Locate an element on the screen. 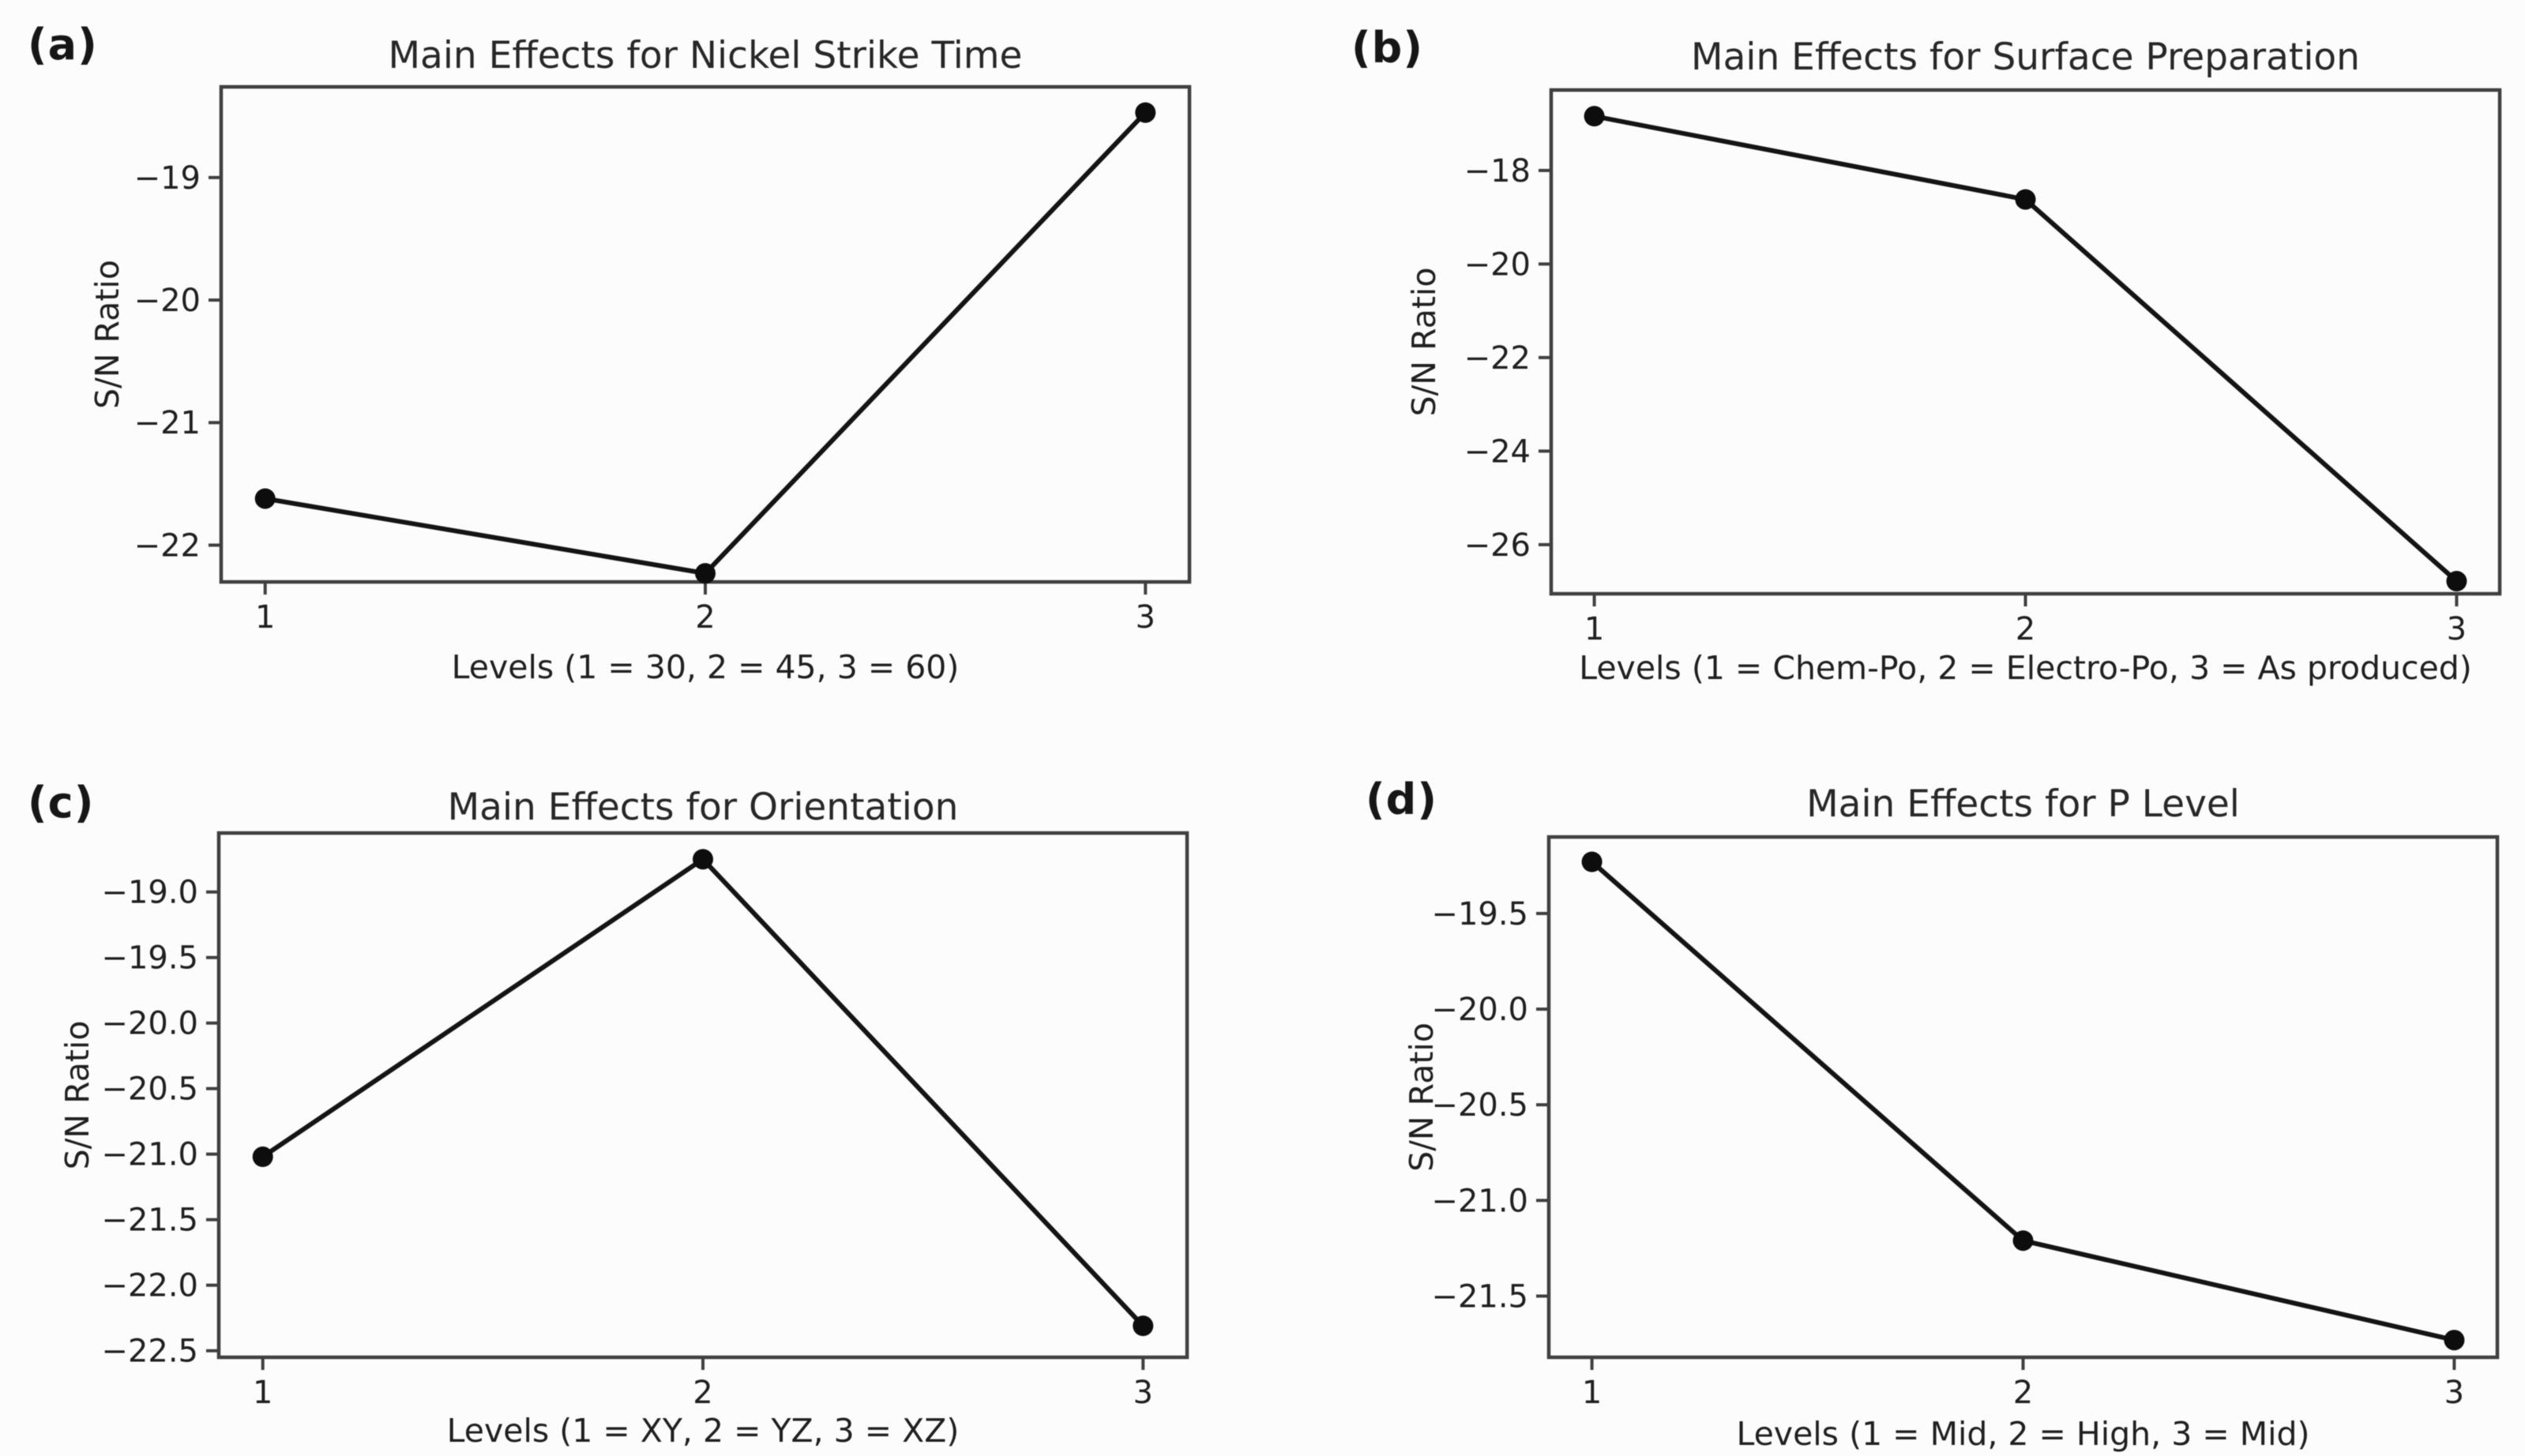  plot-frame-d is located at coordinates (2023, 1097).